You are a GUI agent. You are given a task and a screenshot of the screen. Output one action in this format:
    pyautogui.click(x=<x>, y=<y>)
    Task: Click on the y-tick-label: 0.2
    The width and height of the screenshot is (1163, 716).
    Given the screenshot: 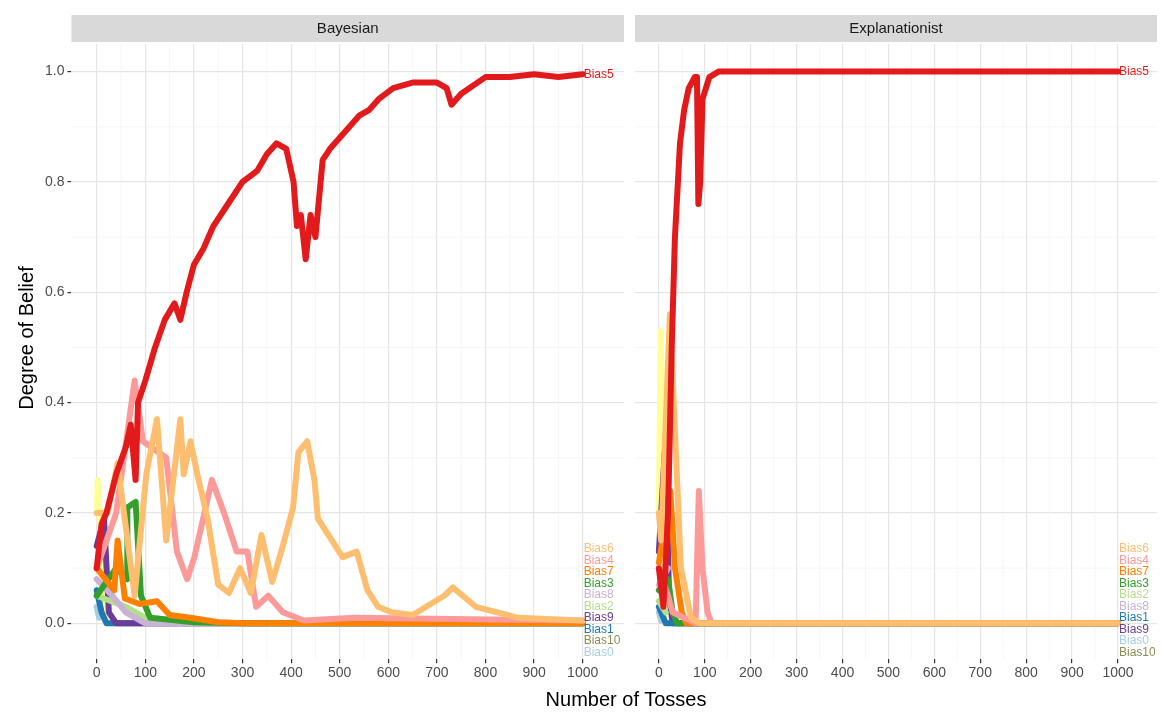 What is the action you would take?
    pyautogui.click(x=54, y=511)
    